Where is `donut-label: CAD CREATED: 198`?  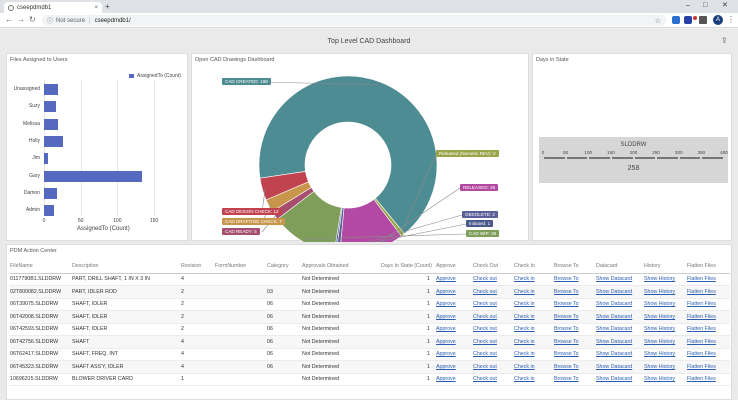
donut-label: CAD CREATED: 198 is located at coordinates (246, 81).